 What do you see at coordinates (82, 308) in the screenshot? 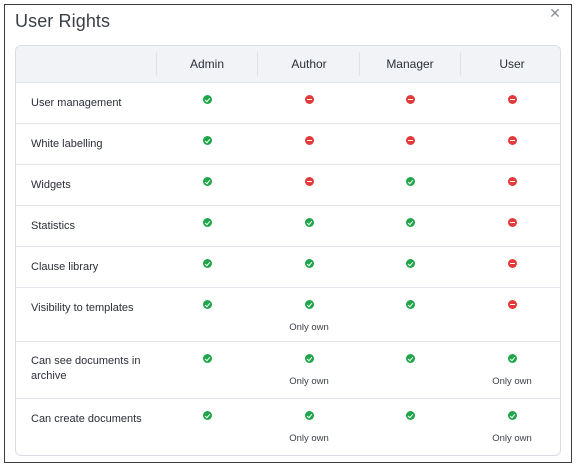
I see `row-label: Visibility to templates` at bounding box center [82, 308].